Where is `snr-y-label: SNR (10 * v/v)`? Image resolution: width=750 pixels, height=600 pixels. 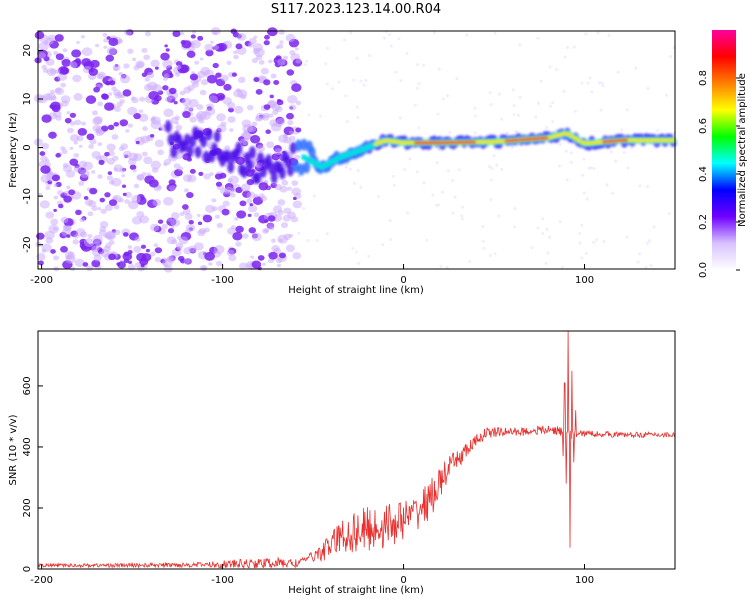
snr-y-label: SNR (10 * v/v) is located at coordinates (13, 449).